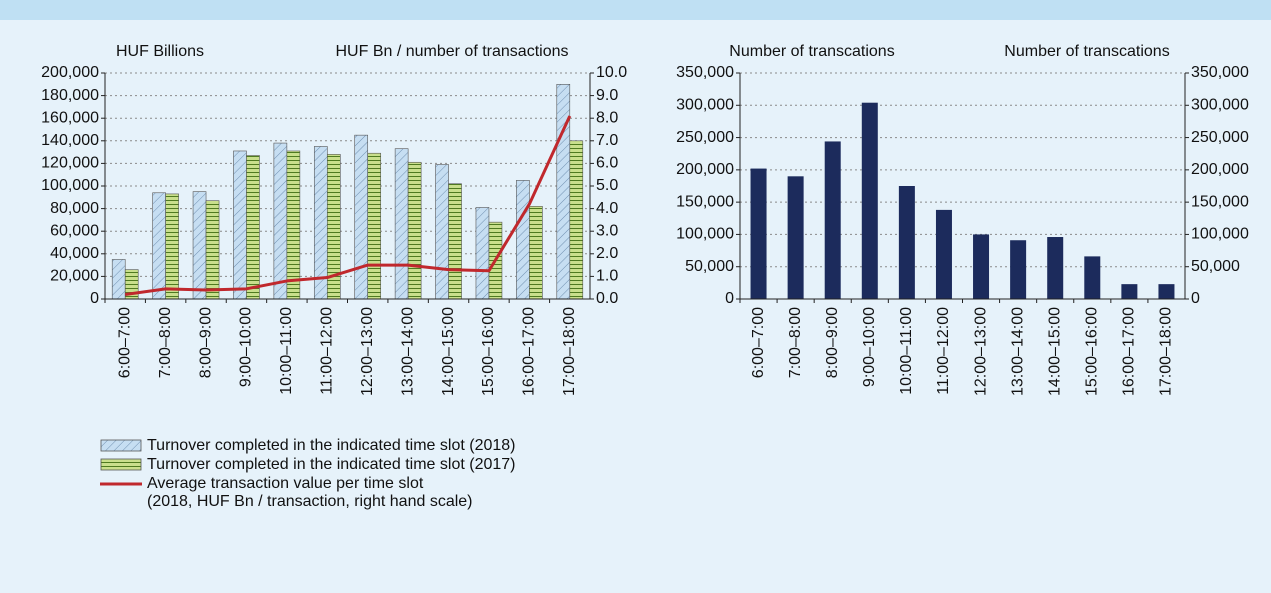  What do you see at coordinates (70, 140) in the screenshot?
I see `y-tick-label: 140,000` at bounding box center [70, 140].